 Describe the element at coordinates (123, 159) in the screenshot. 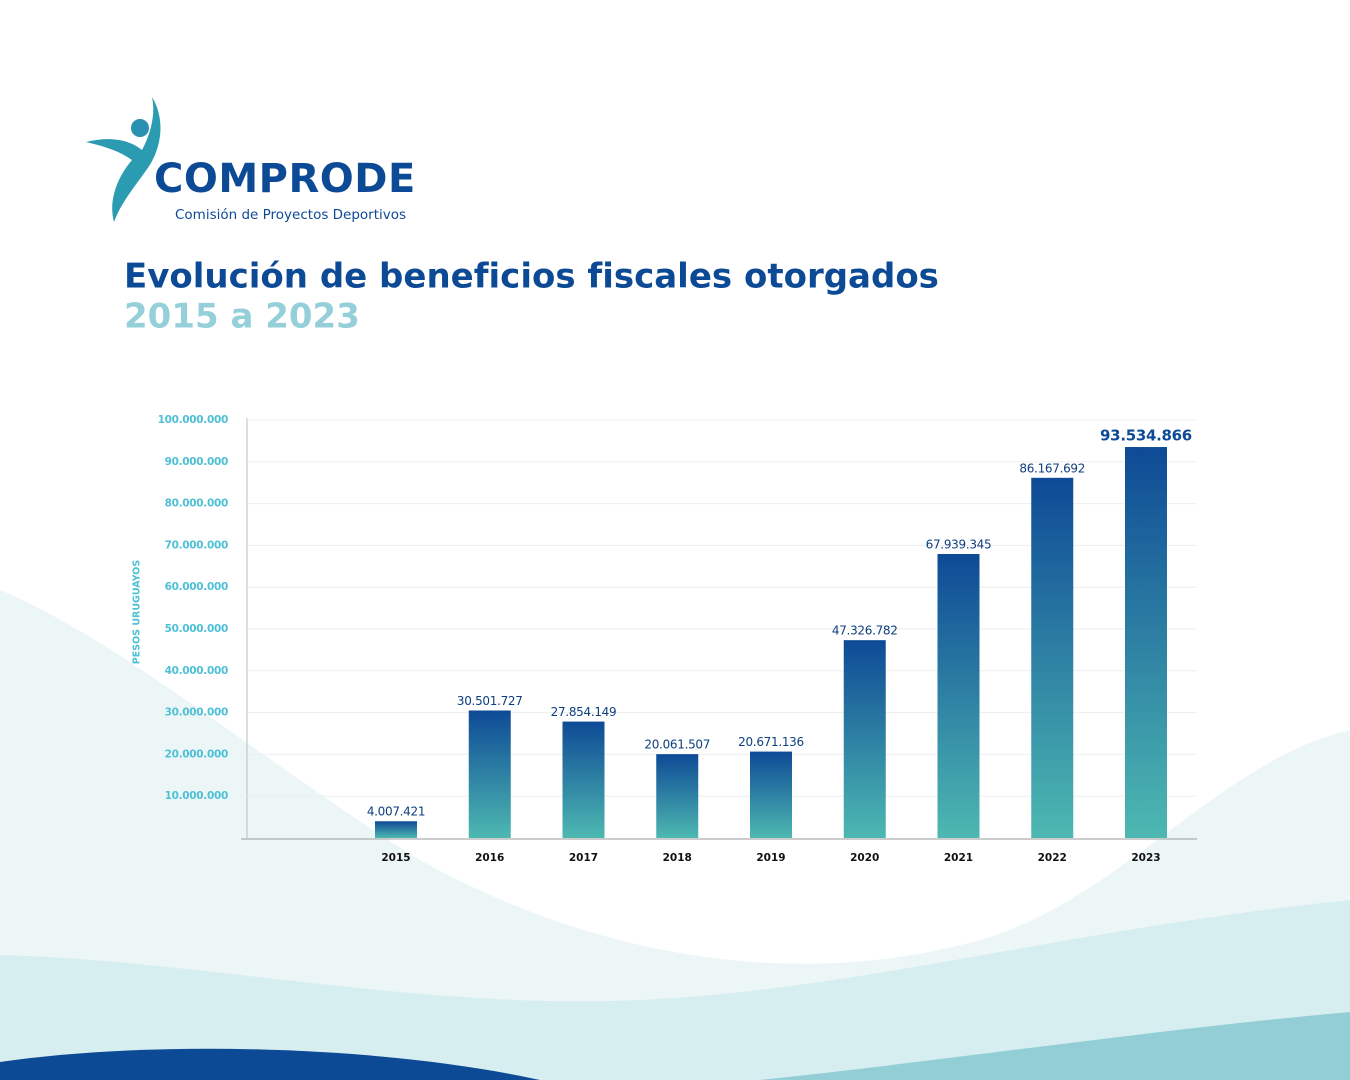

I see `logo-figure` at that location.